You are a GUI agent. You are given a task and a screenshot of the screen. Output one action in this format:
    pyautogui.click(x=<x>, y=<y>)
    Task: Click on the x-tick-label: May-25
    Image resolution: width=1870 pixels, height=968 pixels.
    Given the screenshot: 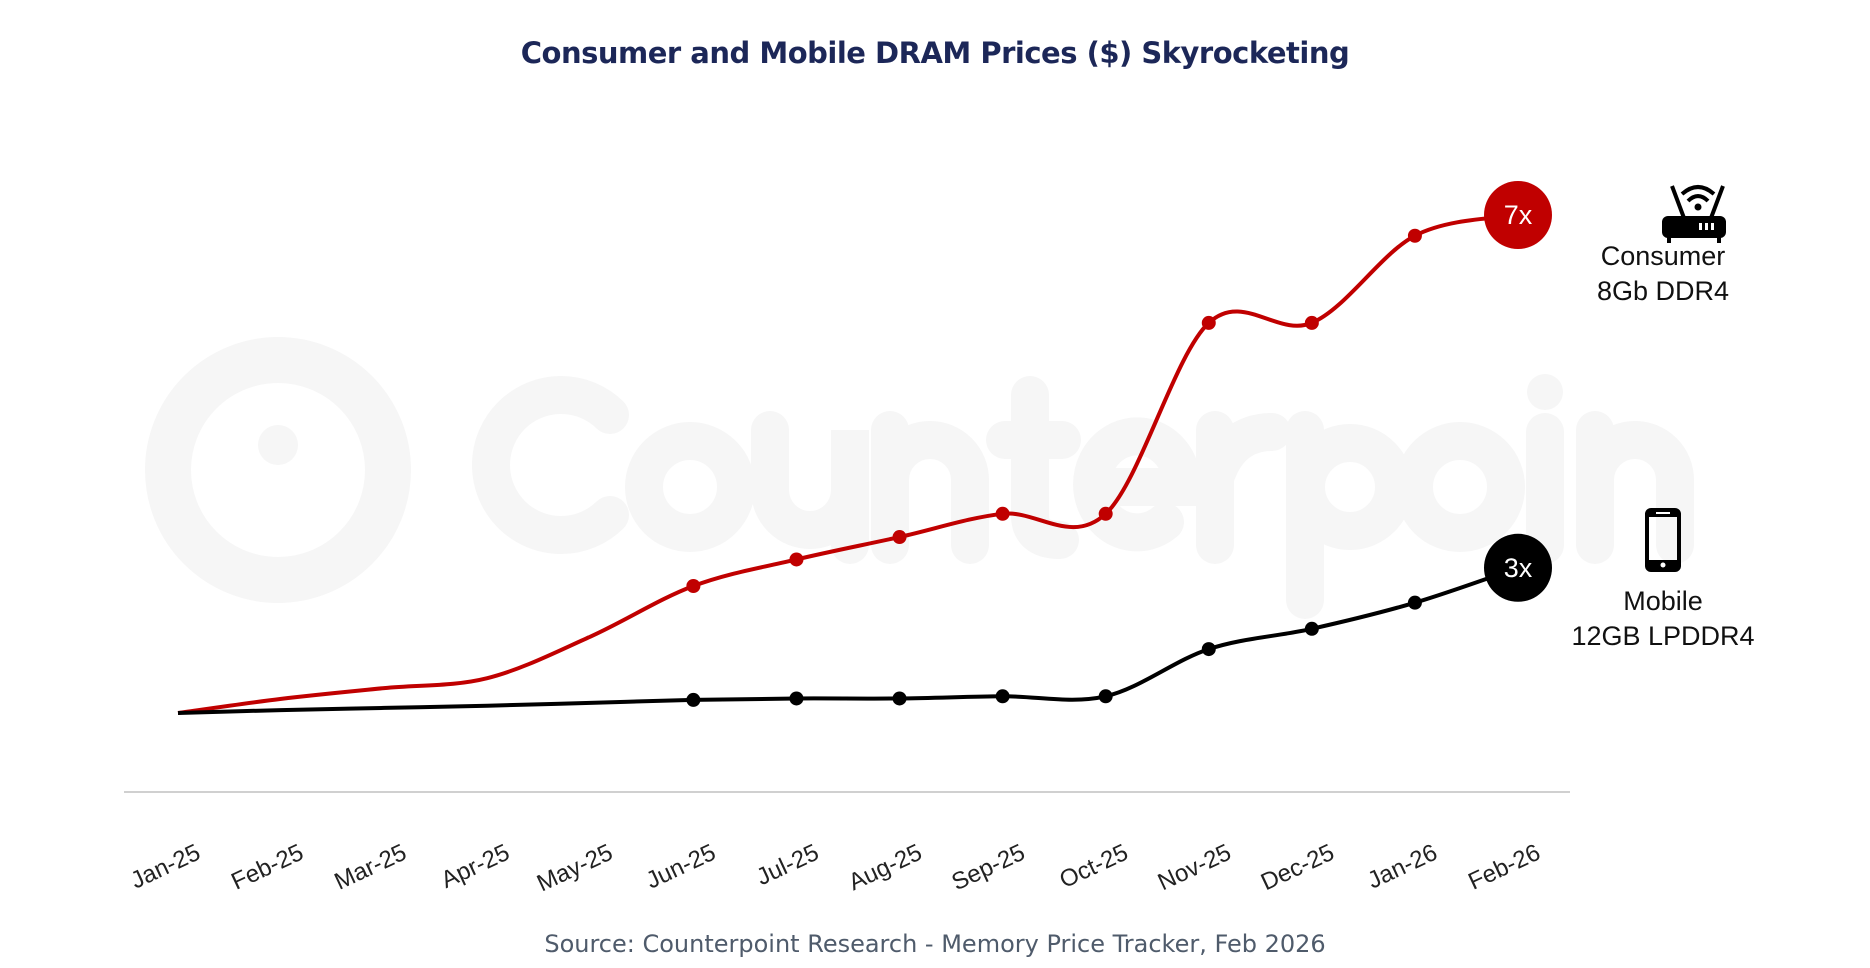 What is the action you would take?
    pyautogui.click(x=575, y=868)
    